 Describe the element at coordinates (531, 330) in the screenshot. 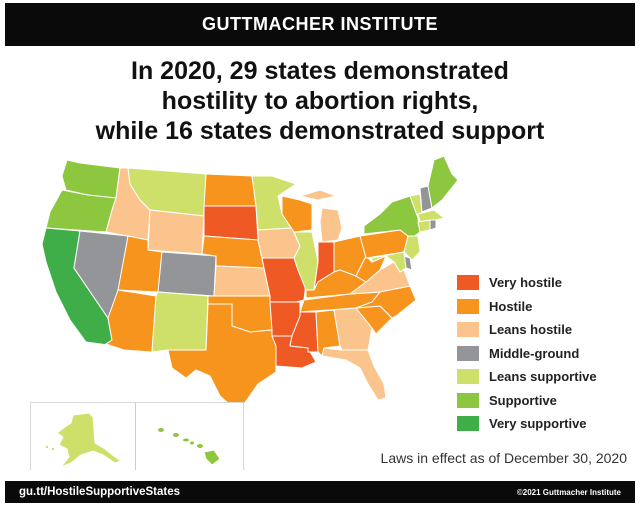

I see `legend-label: Leans hostile` at that location.